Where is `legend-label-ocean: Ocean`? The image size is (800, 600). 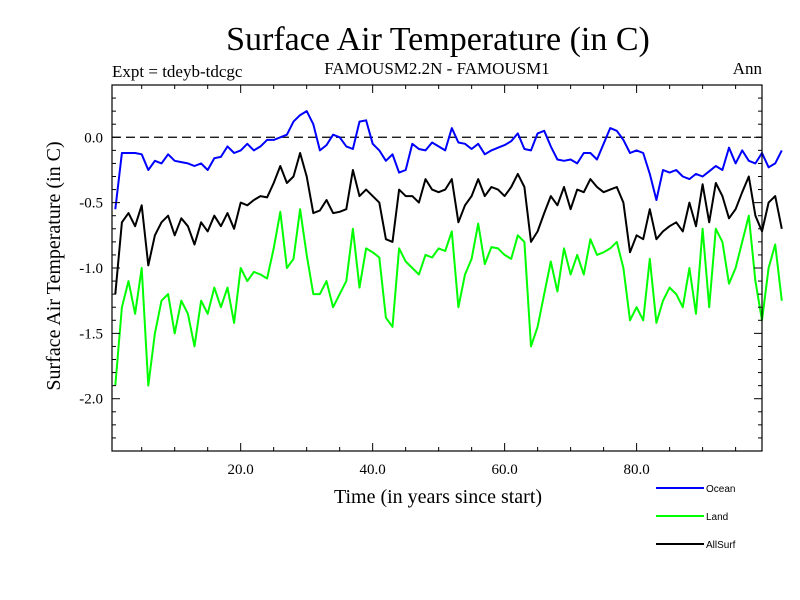 legend-label-ocean: Ocean is located at coordinates (720, 489).